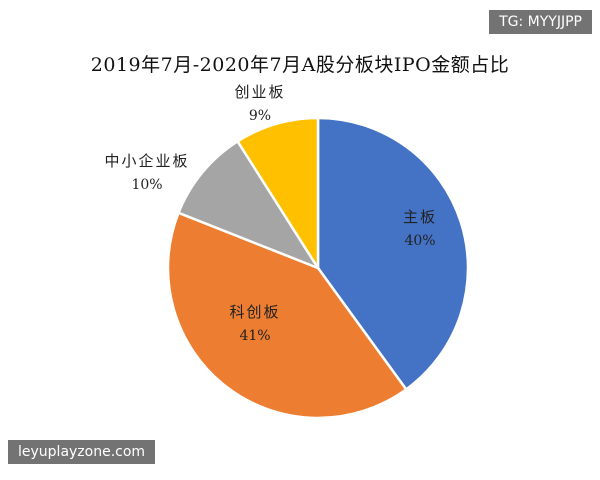 The width and height of the screenshot is (600, 480). I want to click on label-star-market: 科创板 41%, so click(254, 323).